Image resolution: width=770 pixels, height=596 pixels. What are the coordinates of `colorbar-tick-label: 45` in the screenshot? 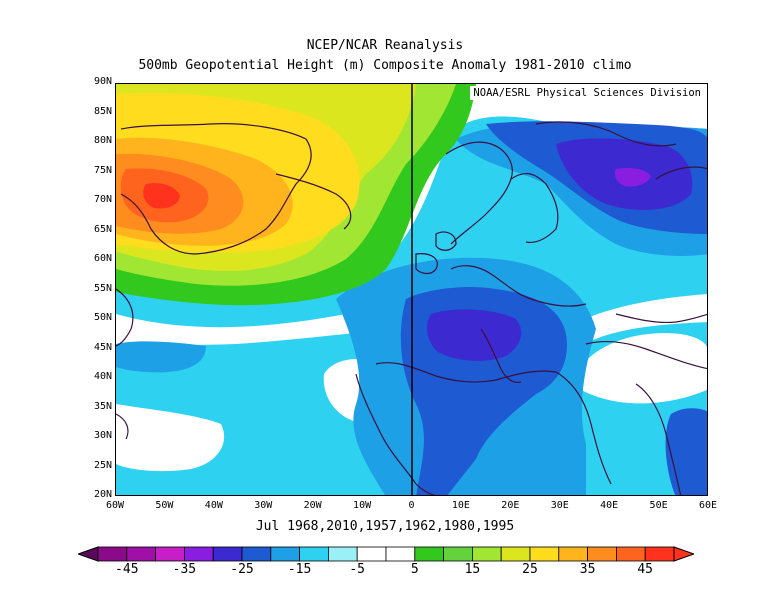 It's located at (645, 569).